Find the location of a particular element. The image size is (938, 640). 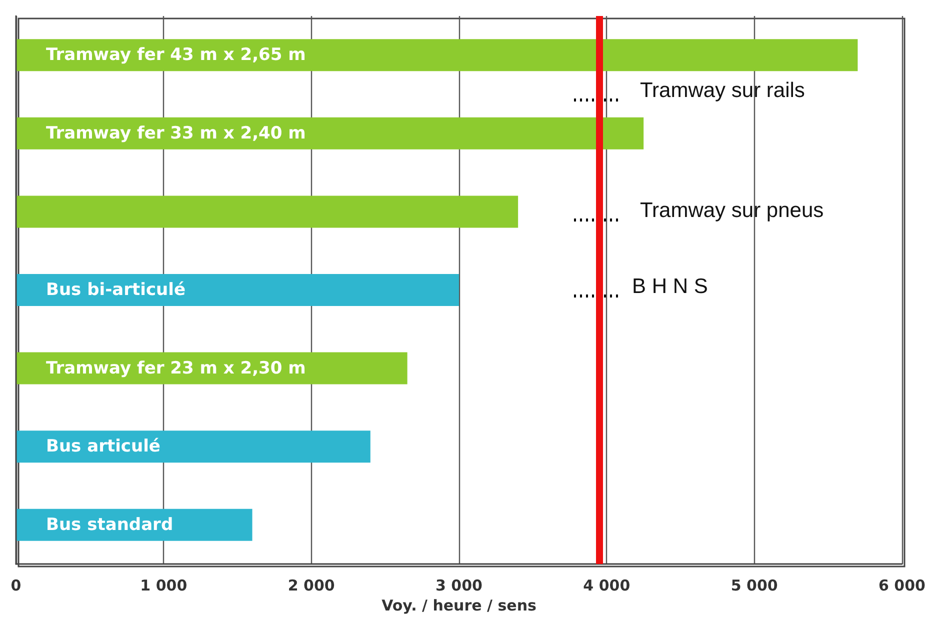

x-tick-label: 2 000 is located at coordinates (311, 585).